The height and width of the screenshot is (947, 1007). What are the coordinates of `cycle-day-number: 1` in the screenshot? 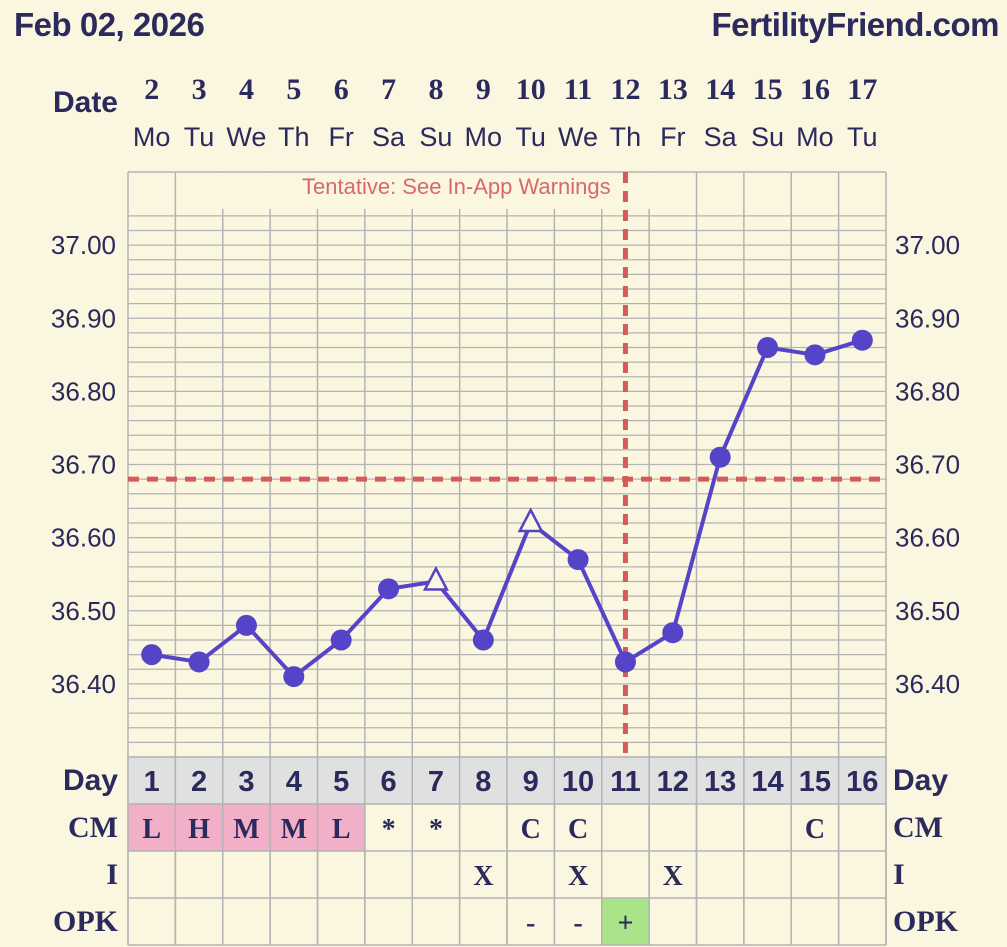 It's located at (152, 782).